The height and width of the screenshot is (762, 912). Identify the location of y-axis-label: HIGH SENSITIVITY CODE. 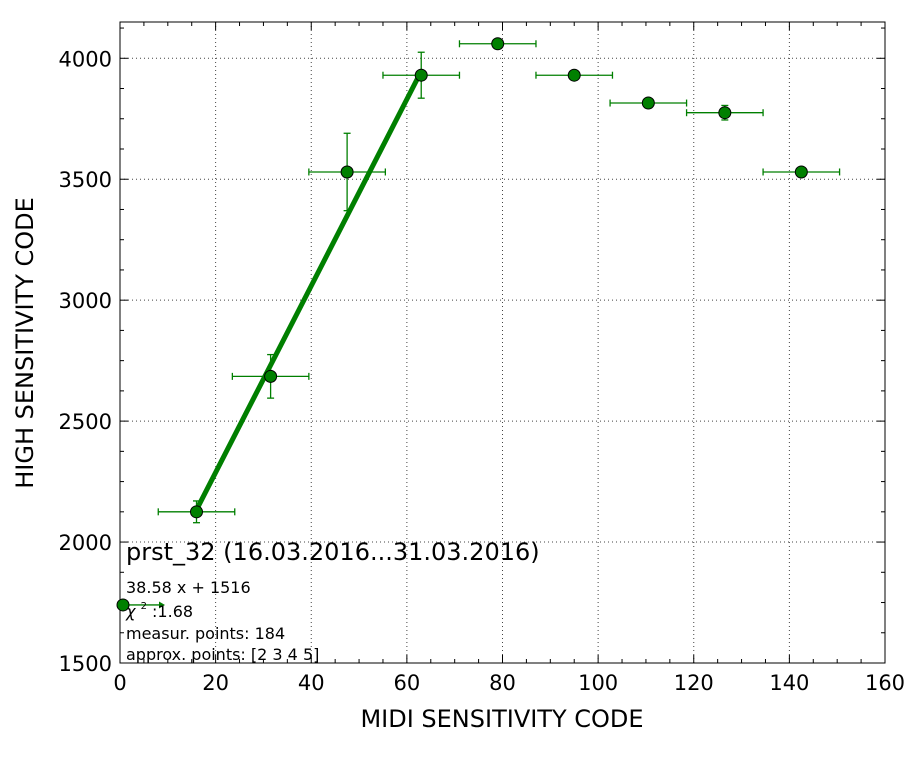
(25, 343).